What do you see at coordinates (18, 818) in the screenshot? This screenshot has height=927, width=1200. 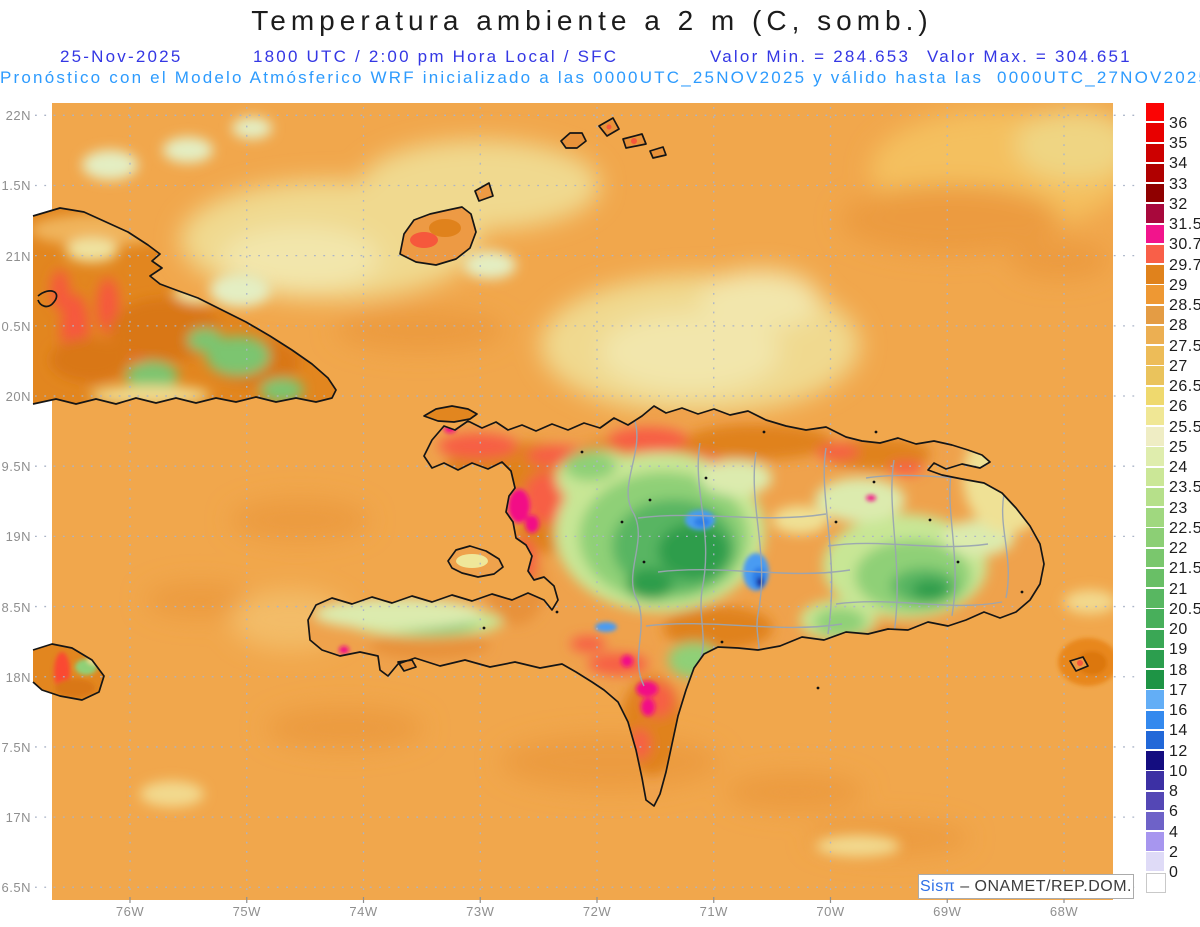 I see `y-axis-label: 17N` at bounding box center [18, 818].